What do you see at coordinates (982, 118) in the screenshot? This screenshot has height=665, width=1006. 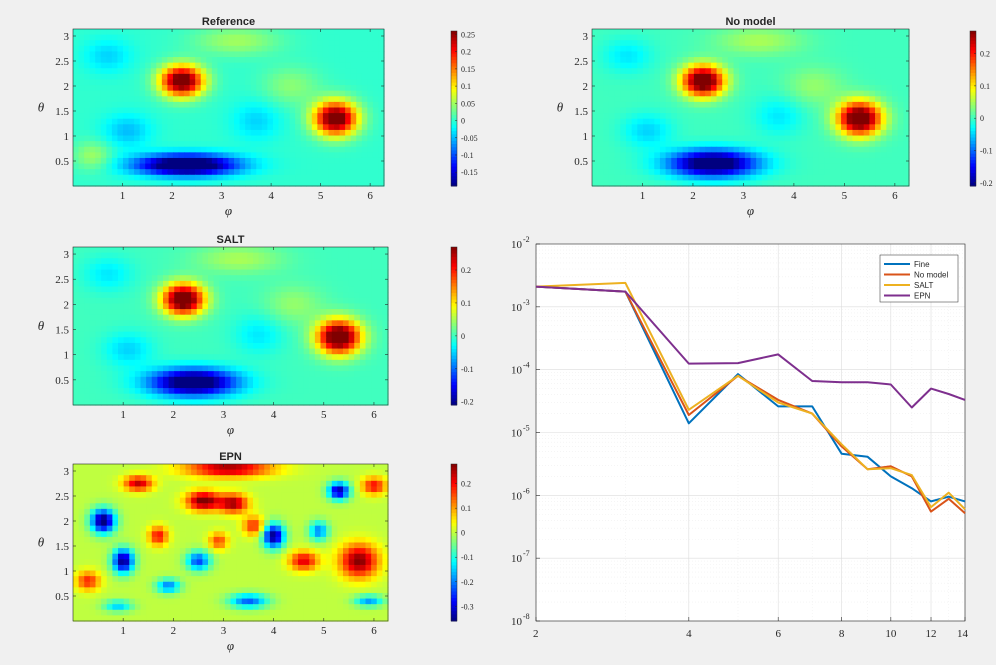 I see `colorbar-tick-label: 0` at bounding box center [982, 118].